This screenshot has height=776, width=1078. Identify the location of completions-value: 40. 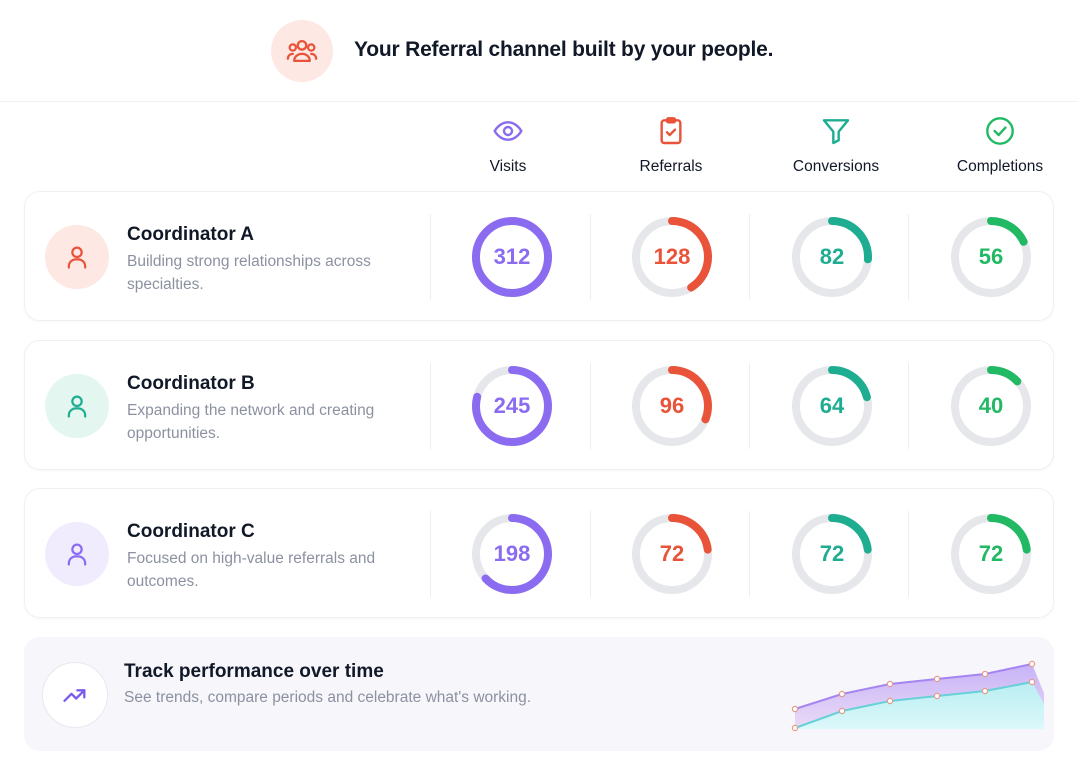
(991, 405).